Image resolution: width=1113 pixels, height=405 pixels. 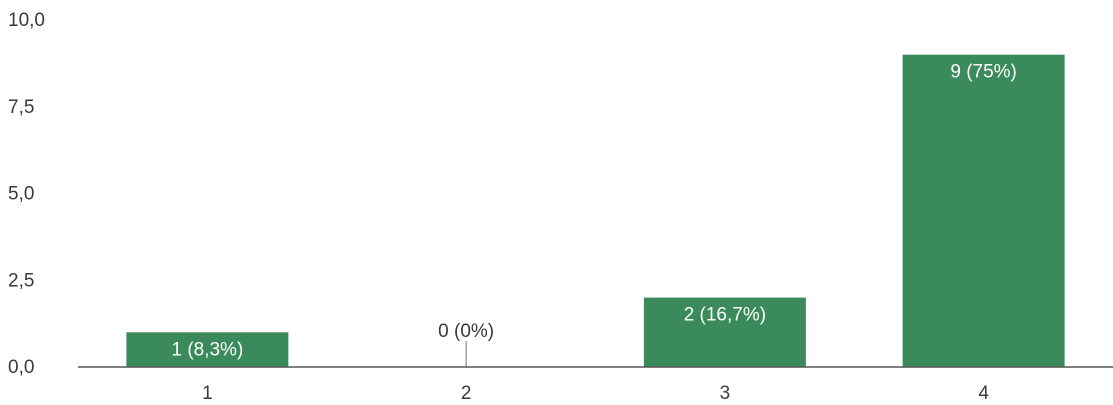 What do you see at coordinates (466, 331) in the screenshot?
I see `bar-data-label: 0 (0%)` at bounding box center [466, 331].